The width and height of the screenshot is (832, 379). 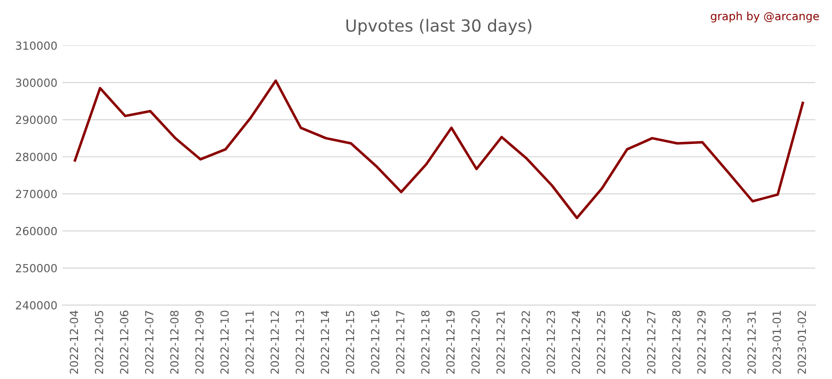 What do you see at coordinates (36, 305) in the screenshot?
I see `y-tick-label: 240000` at bounding box center [36, 305].